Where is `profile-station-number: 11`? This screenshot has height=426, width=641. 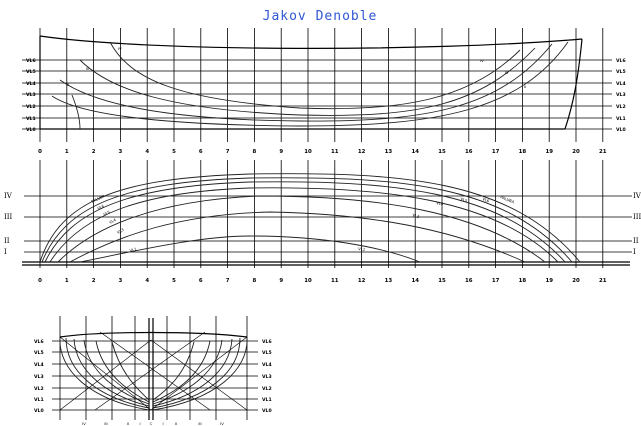 profile-station-number: 11 is located at coordinates (335, 152).